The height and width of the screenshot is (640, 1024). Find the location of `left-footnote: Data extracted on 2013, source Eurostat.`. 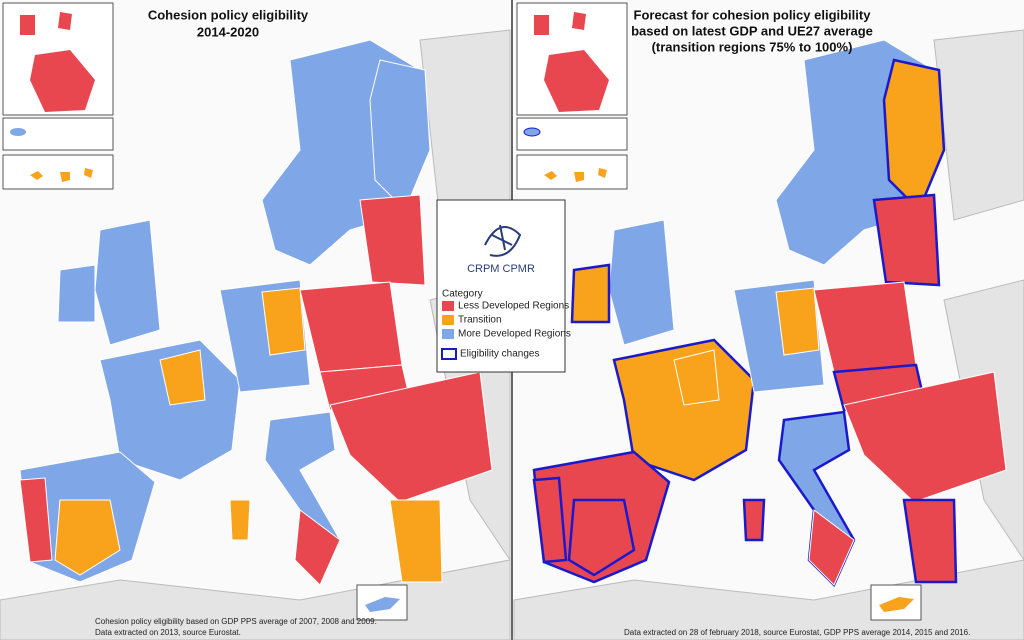

left-footnote: Data extracted on 2013, source Eurostat. is located at coordinates (168, 632).